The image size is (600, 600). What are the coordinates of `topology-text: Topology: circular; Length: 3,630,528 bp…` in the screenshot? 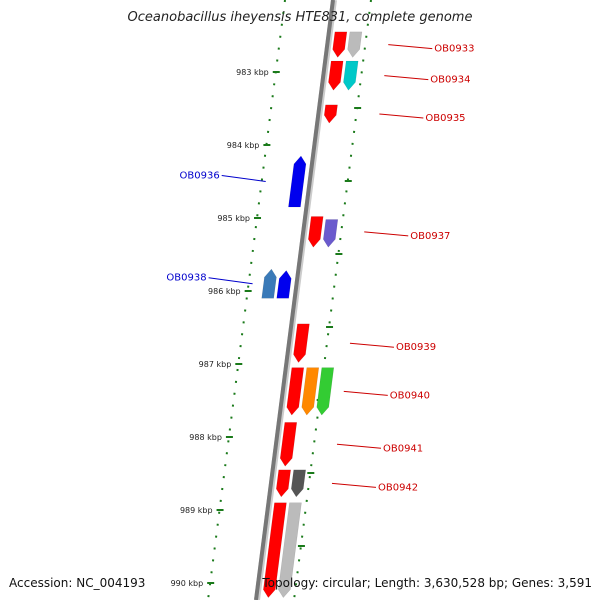 It's located at (427, 583).